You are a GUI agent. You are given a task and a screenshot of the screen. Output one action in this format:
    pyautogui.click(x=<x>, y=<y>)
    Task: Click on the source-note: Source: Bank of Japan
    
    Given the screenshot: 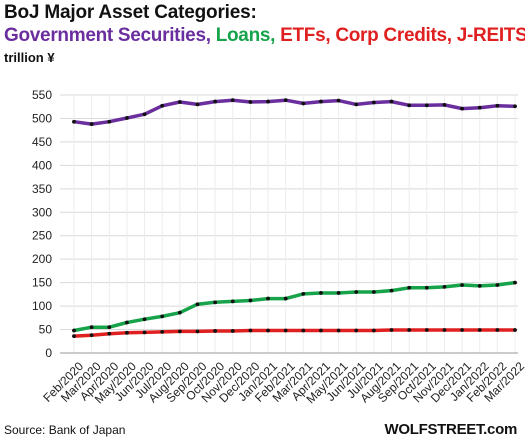 What is the action you would take?
    pyautogui.click(x=65, y=430)
    